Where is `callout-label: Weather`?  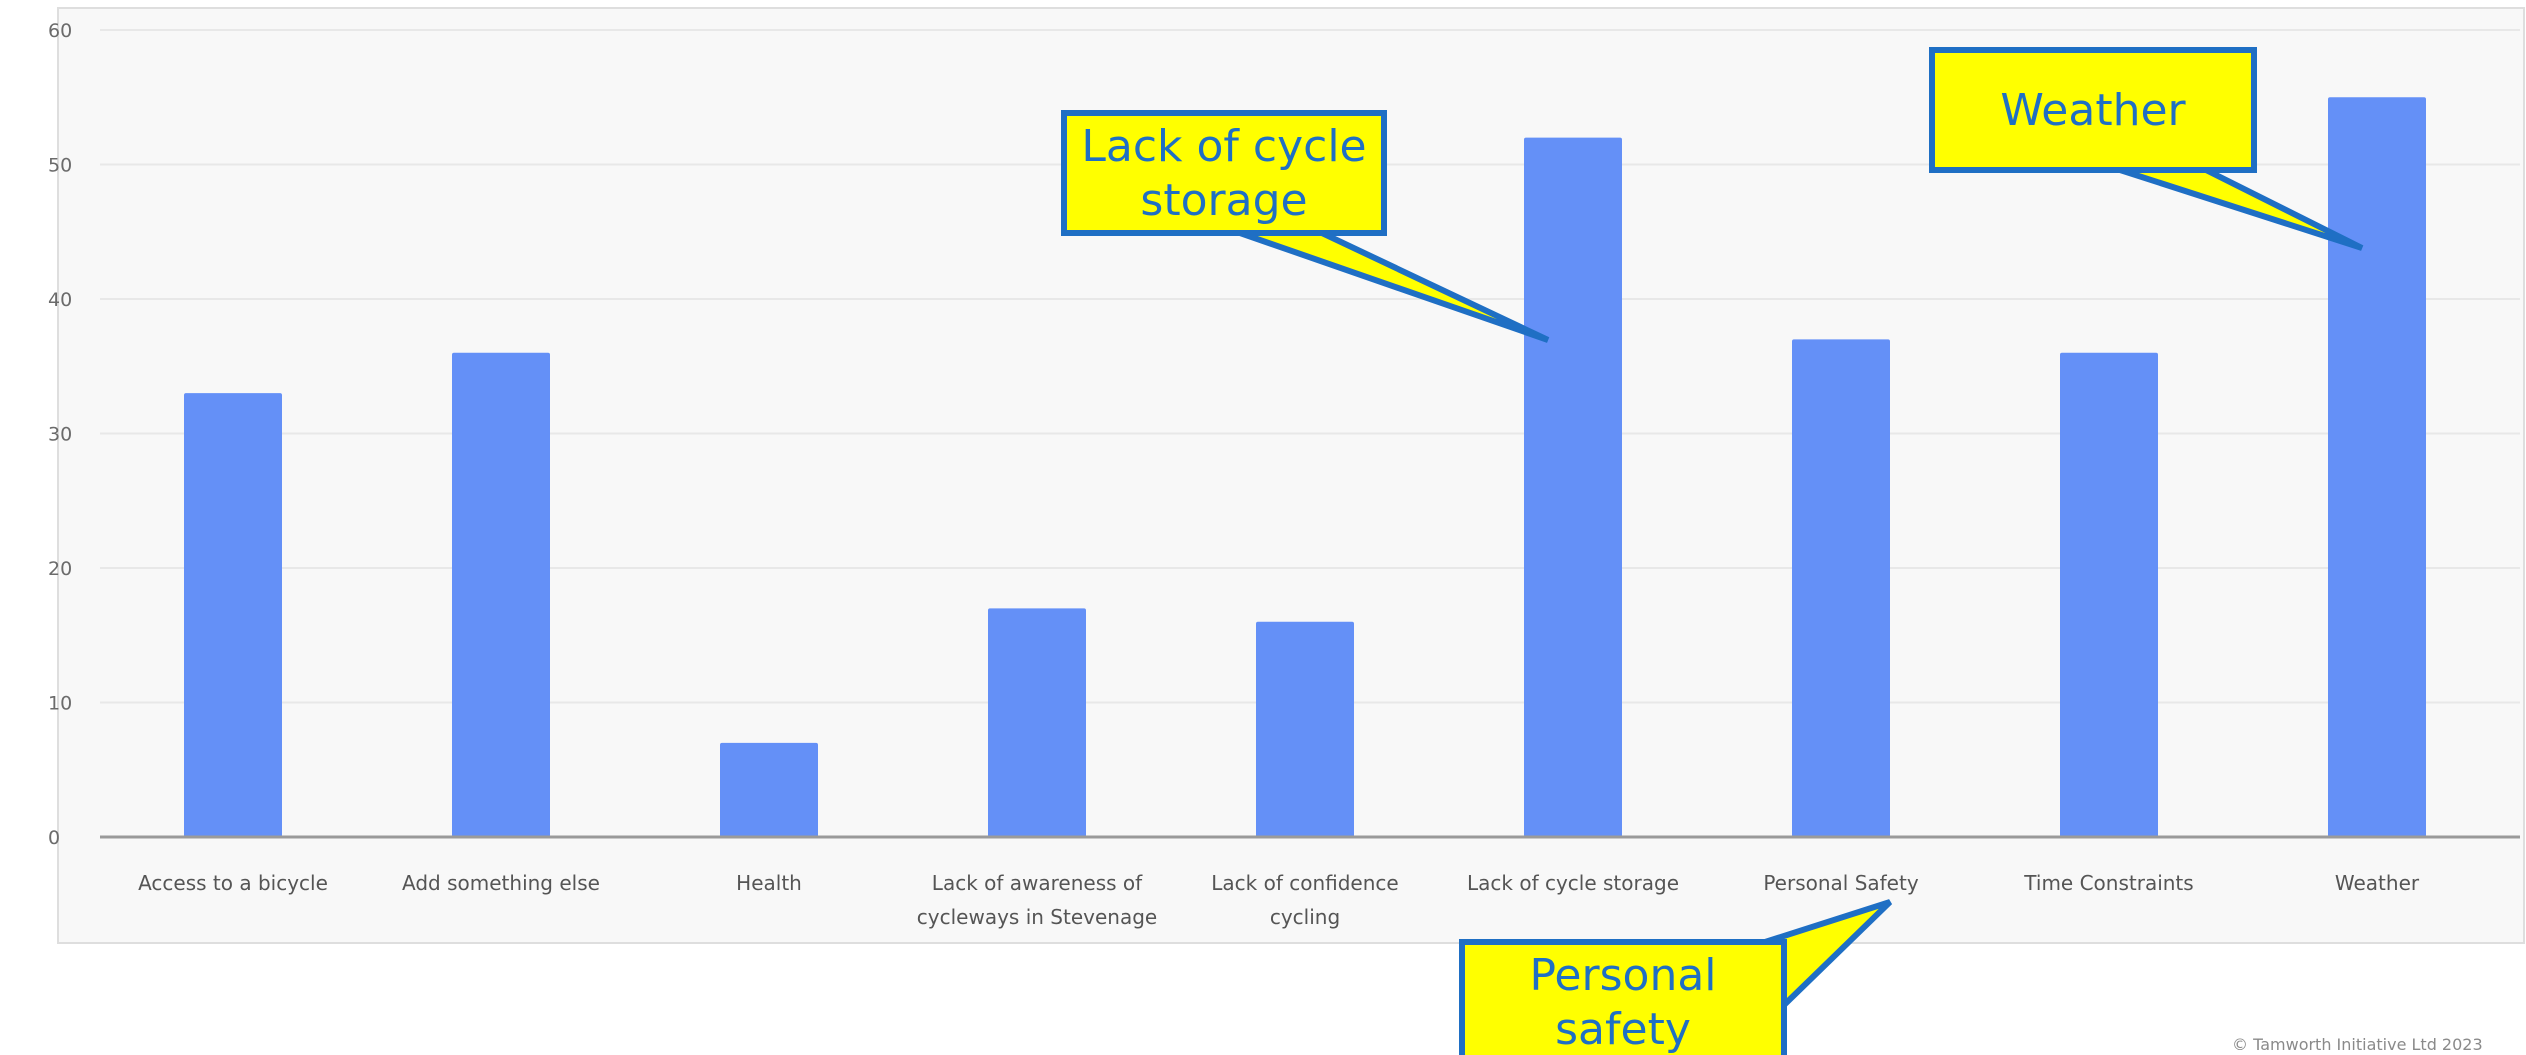
callout-label: Weather is located at coordinates (2093, 110).